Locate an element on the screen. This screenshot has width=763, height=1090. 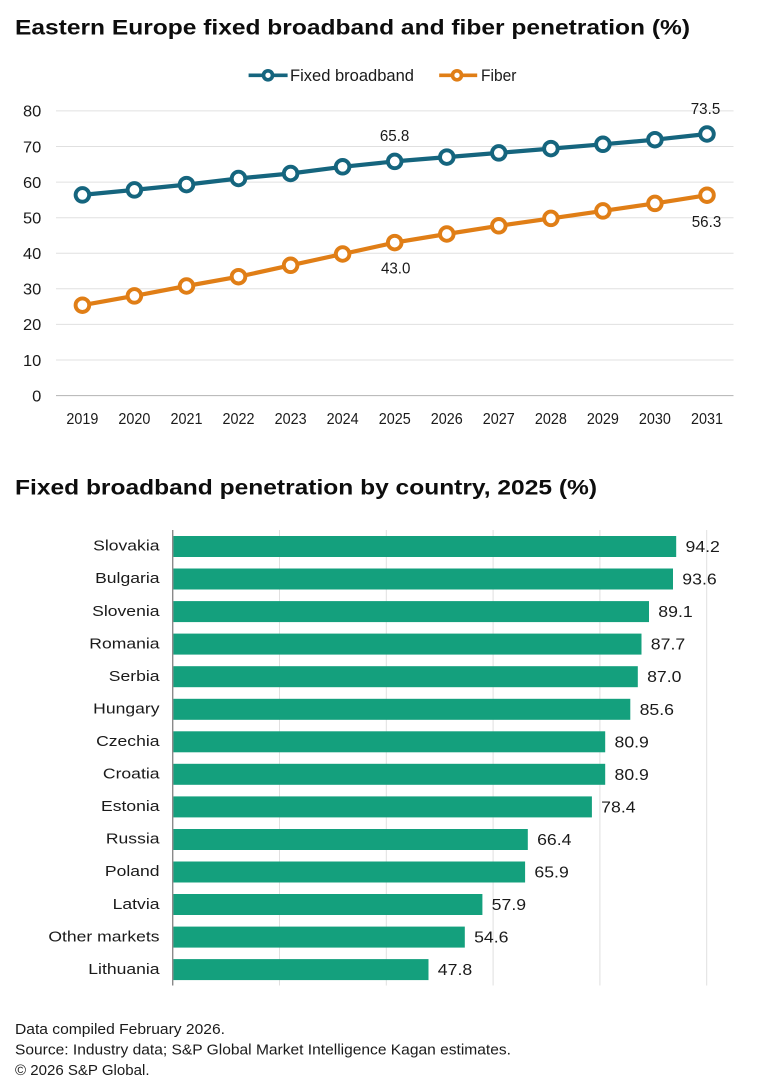
svg-text: Serbia is located at coordinates (135, 677).